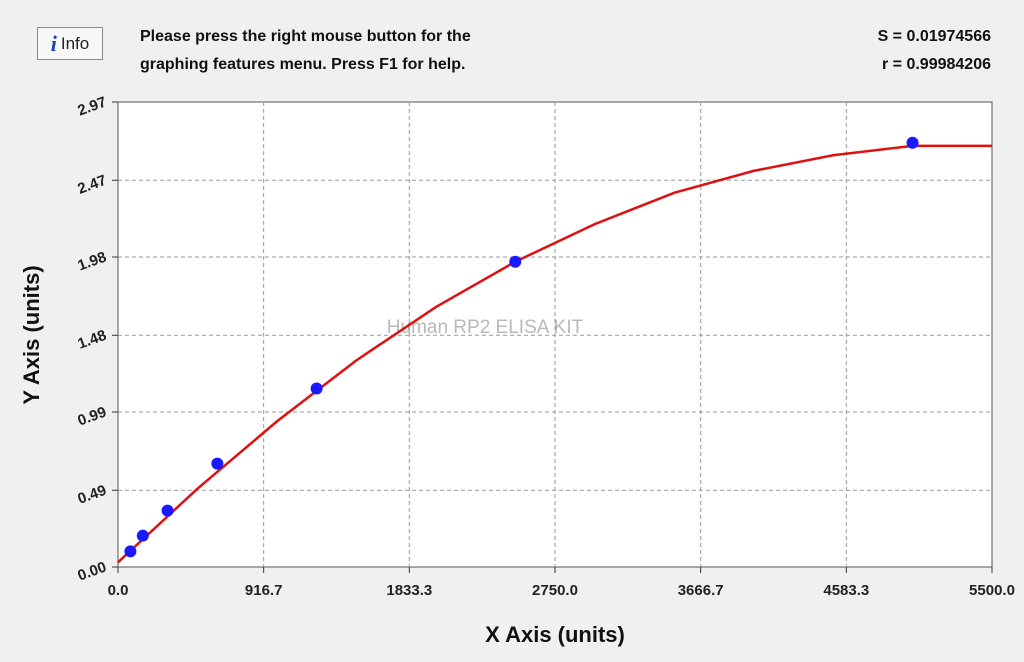 The width and height of the screenshot is (1024, 662). I want to click on x-tick-label: 916.7, so click(264, 590).